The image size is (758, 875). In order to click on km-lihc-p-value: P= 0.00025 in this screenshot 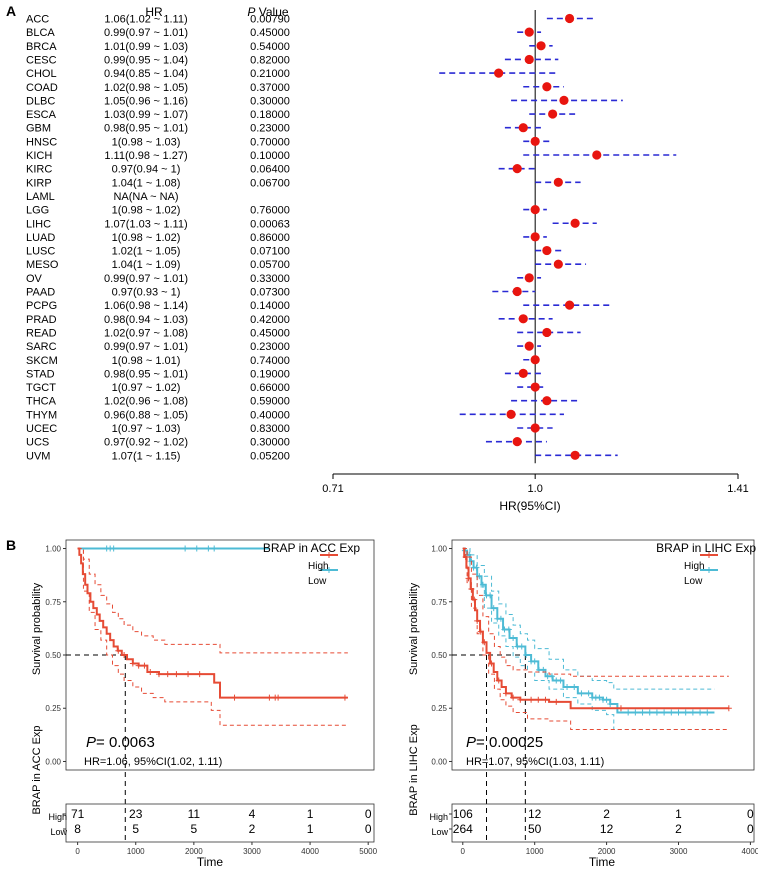, I will do `click(504, 742)`.